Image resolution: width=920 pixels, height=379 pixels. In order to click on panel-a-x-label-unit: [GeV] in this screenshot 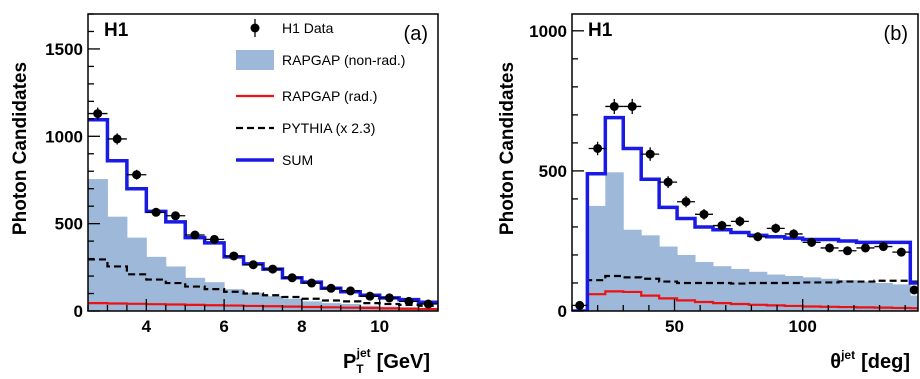, I will do `click(403, 362)`.